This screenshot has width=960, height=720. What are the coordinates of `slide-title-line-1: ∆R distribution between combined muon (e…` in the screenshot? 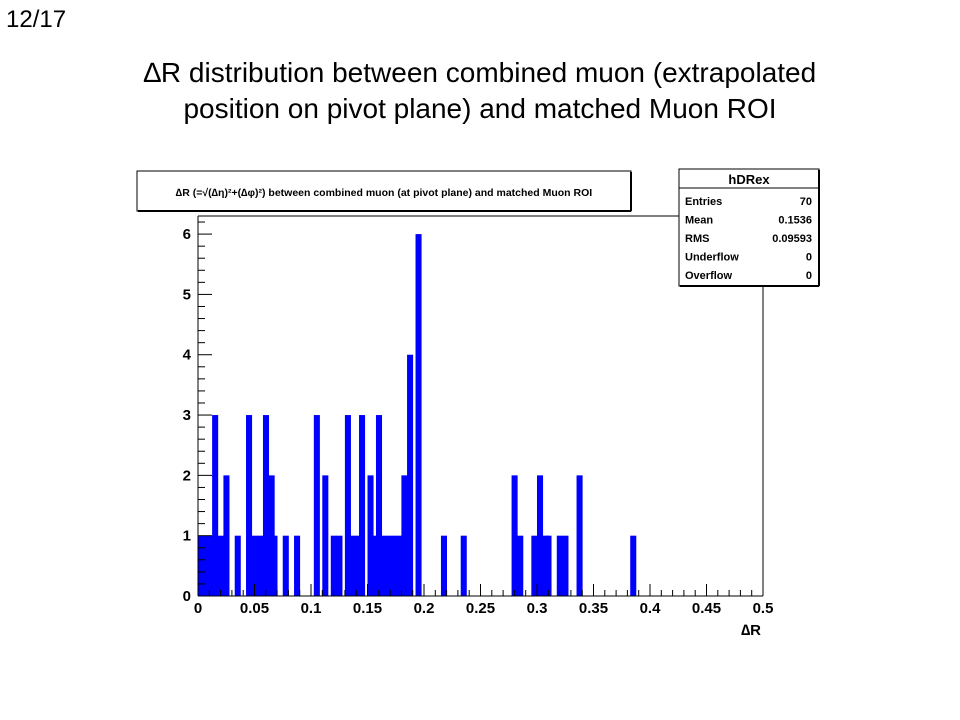 It's located at (480, 72).